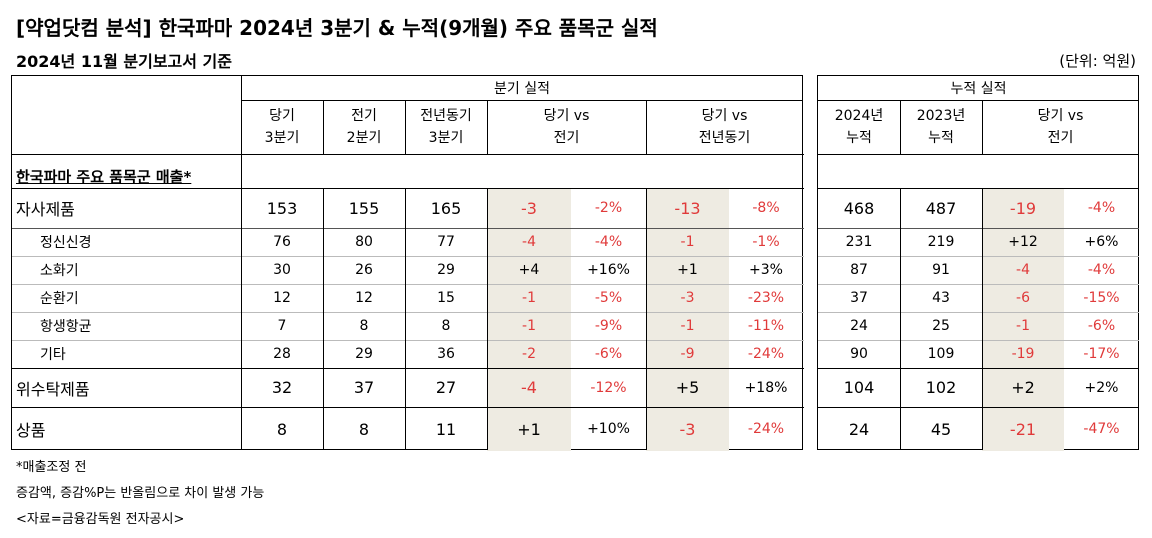 The image size is (1152, 538). I want to click on change-percent: -9%, so click(608, 326).